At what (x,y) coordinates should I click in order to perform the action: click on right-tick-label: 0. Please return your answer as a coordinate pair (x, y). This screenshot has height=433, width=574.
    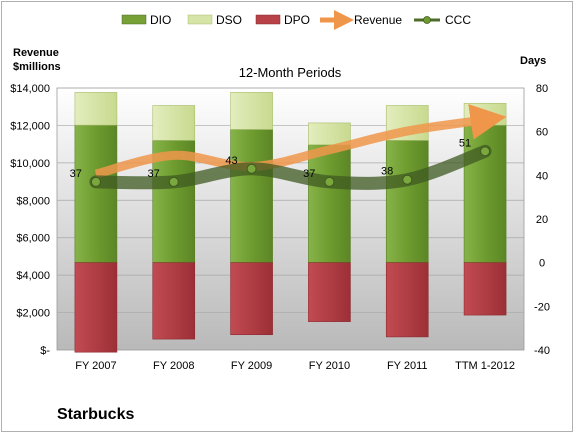
    Looking at the image, I should click on (542, 264).